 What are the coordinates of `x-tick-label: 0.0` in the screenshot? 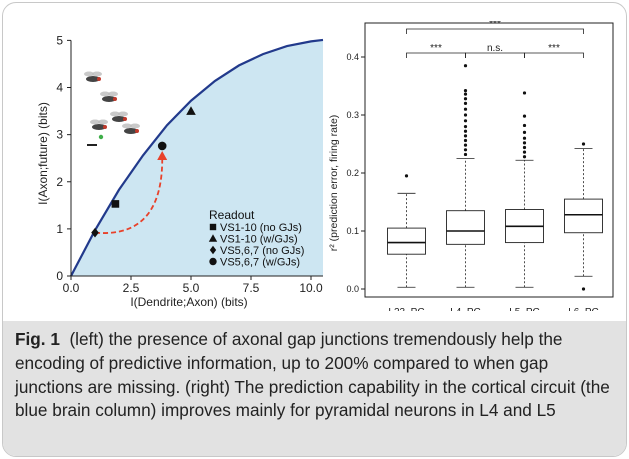 It's located at (71, 288).